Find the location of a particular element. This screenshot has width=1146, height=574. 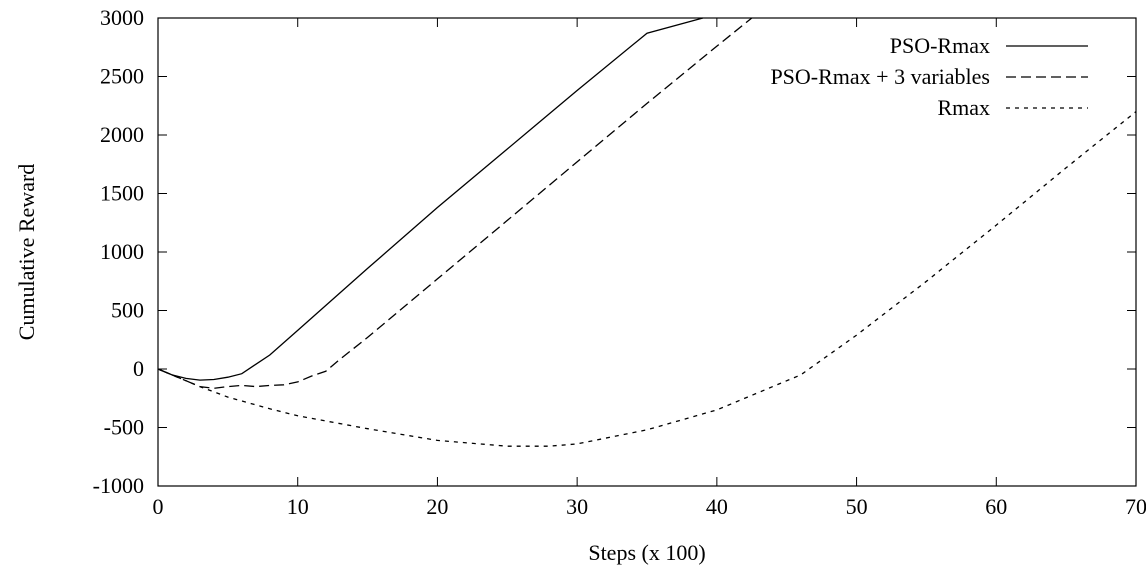

legend: PSO-Rmax PSO-Rmax + 3 variables Rmax is located at coordinates (929, 76).